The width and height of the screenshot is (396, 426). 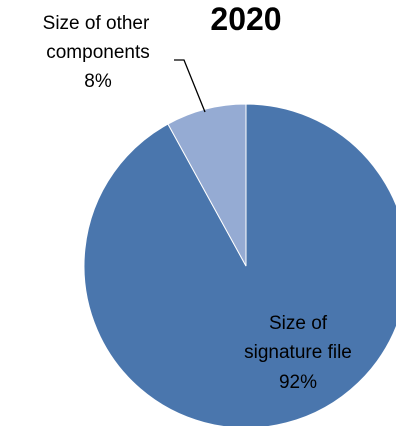 I want to click on pie-slice-other-components, so click(x=207, y=185).